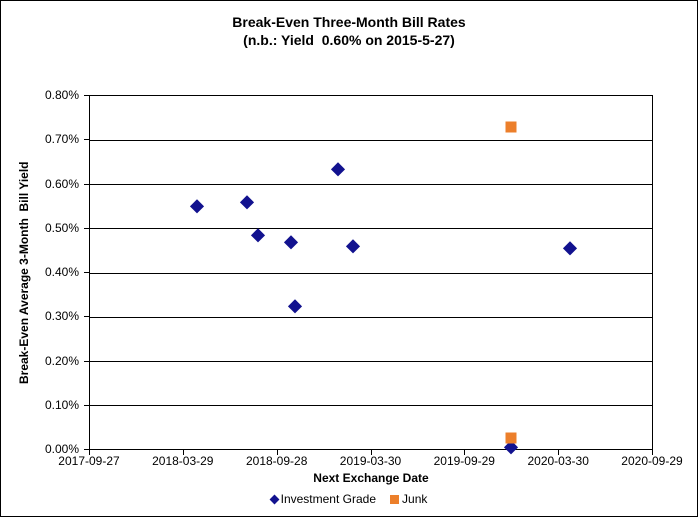 This screenshot has width=698, height=517. What do you see at coordinates (274, 499) in the screenshot?
I see `diamond-icon` at bounding box center [274, 499].